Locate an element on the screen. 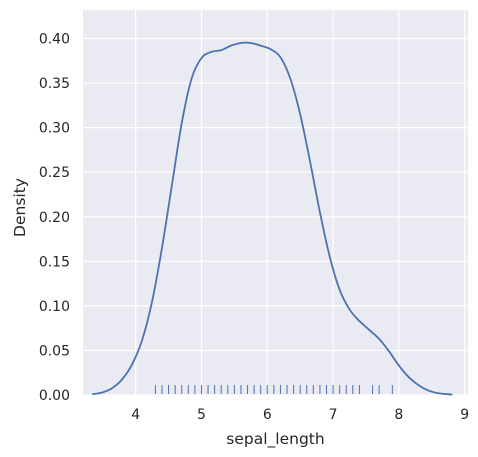 This screenshot has height=457, width=478. y-axis-label: Density is located at coordinates (20, 207).